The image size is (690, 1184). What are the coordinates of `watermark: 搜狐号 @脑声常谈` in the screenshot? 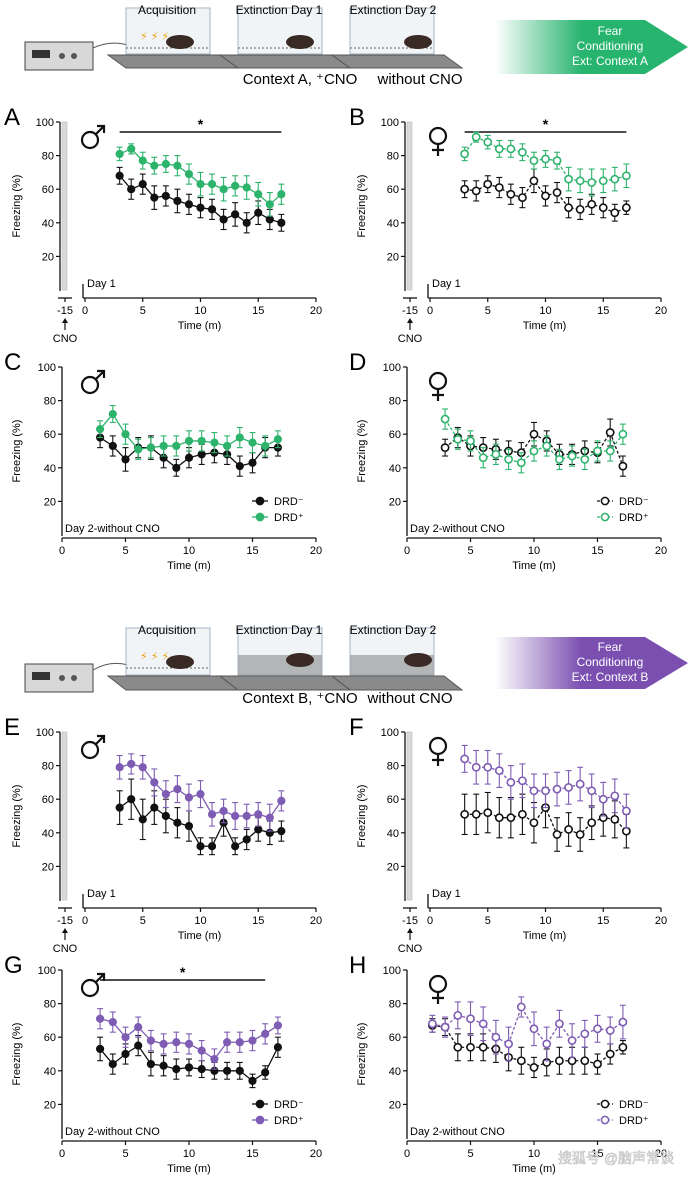 It's located at (616, 1158).